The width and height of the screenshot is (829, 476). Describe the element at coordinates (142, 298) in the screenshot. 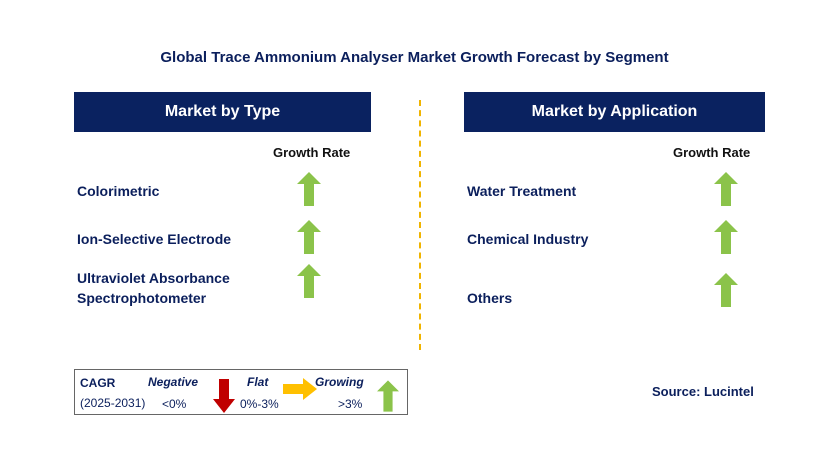

I see `item-line-2: Spectrophotometer` at that location.